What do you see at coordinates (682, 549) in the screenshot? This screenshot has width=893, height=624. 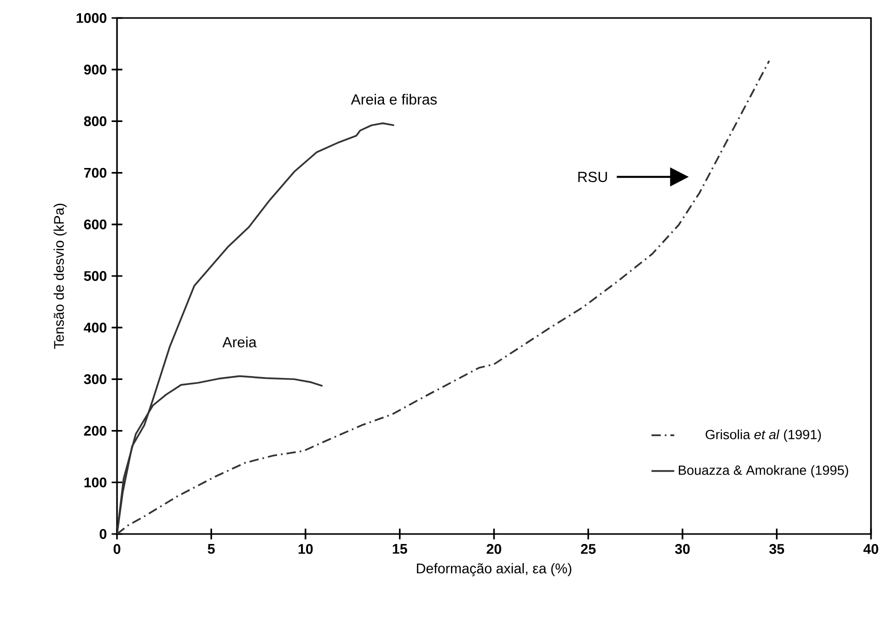 I see `x-tick-label: 30` at bounding box center [682, 549].